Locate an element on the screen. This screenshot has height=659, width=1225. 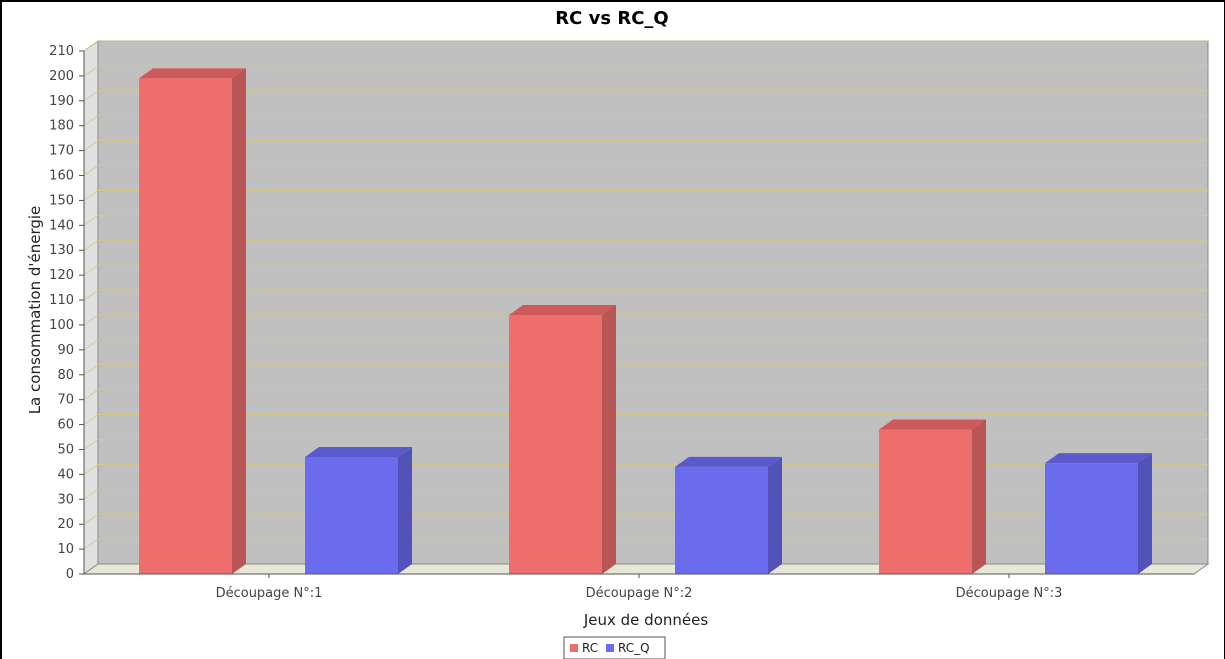
y-tick-label: 100 is located at coordinates (61, 325).